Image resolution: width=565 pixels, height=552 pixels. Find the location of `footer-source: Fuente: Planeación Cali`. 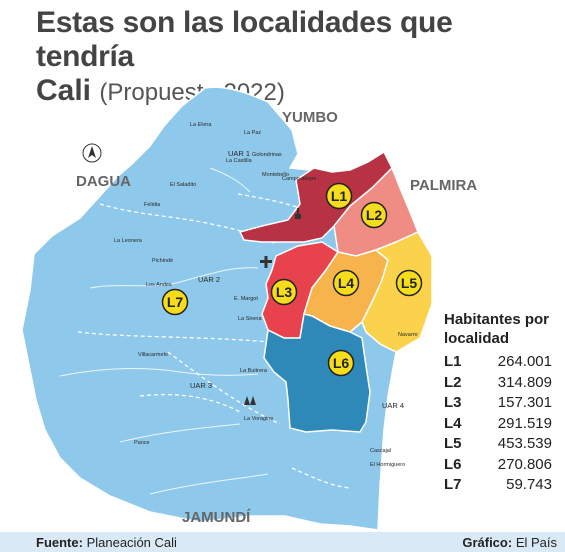

footer-source: Fuente: Planeación Cali is located at coordinates (106, 542).